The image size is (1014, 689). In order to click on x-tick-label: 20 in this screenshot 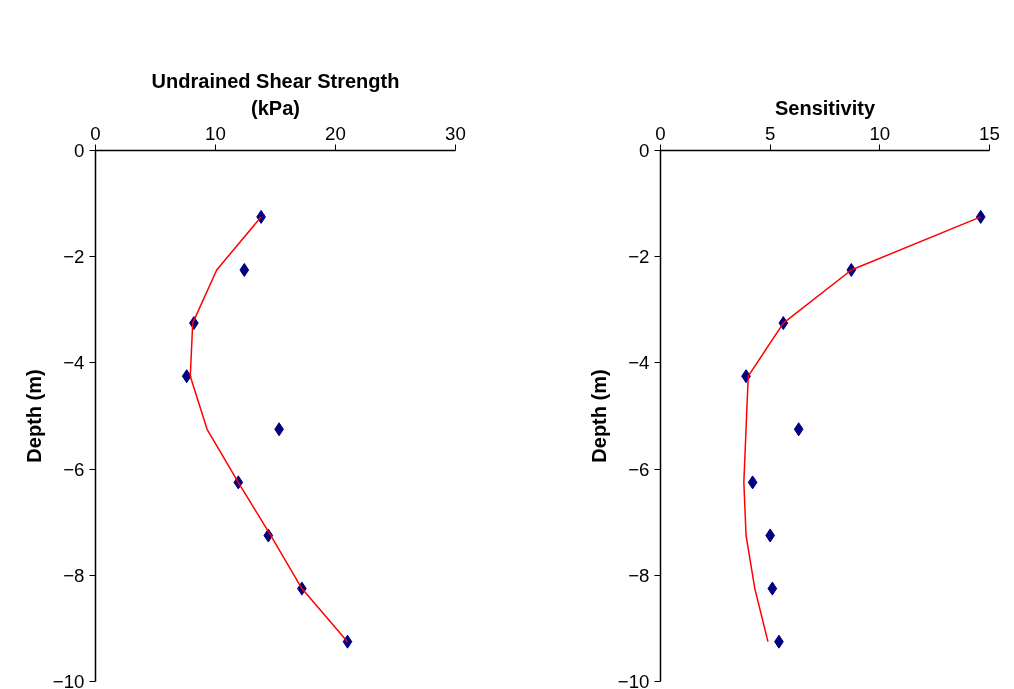, I will do `click(335, 133)`.